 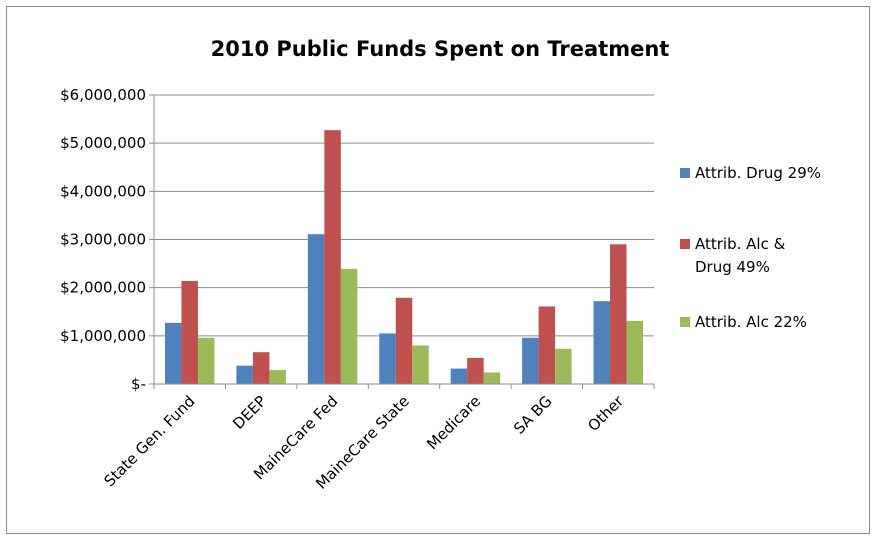 What do you see at coordinates (751, 322) in the screenshot?
I see `legend-label: Attrib. Alc 22%` at bounding box center [751, 322].